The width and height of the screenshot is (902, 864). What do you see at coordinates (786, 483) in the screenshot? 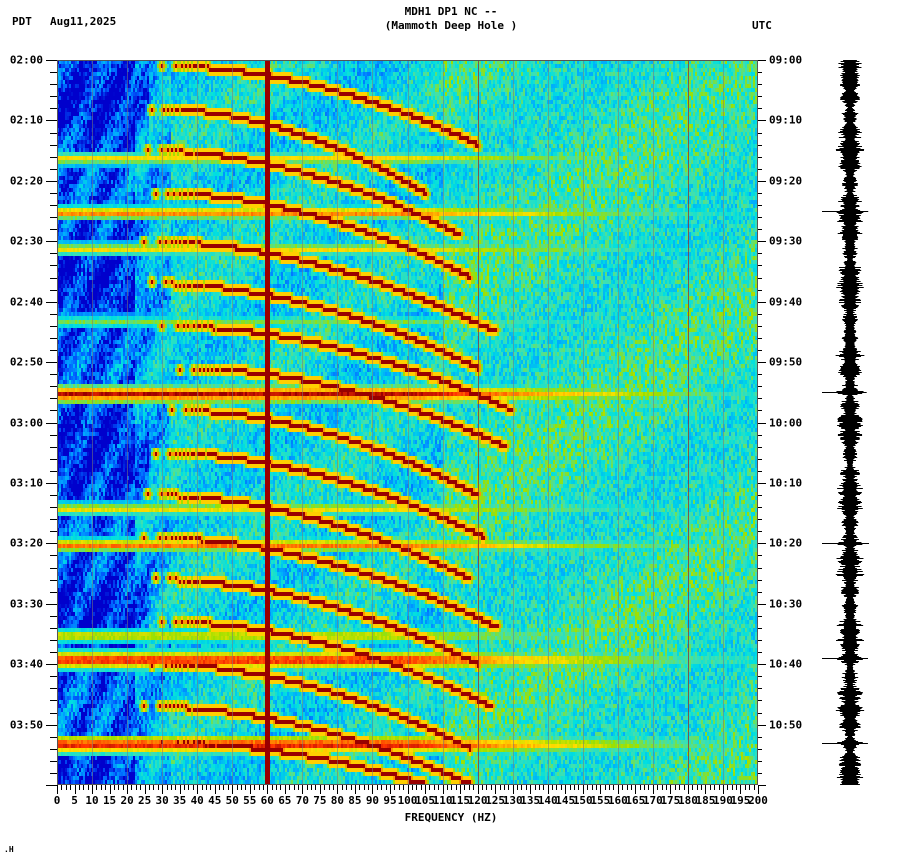
I see `time-label-utc: 10:10` at bounding box center [786, 483].